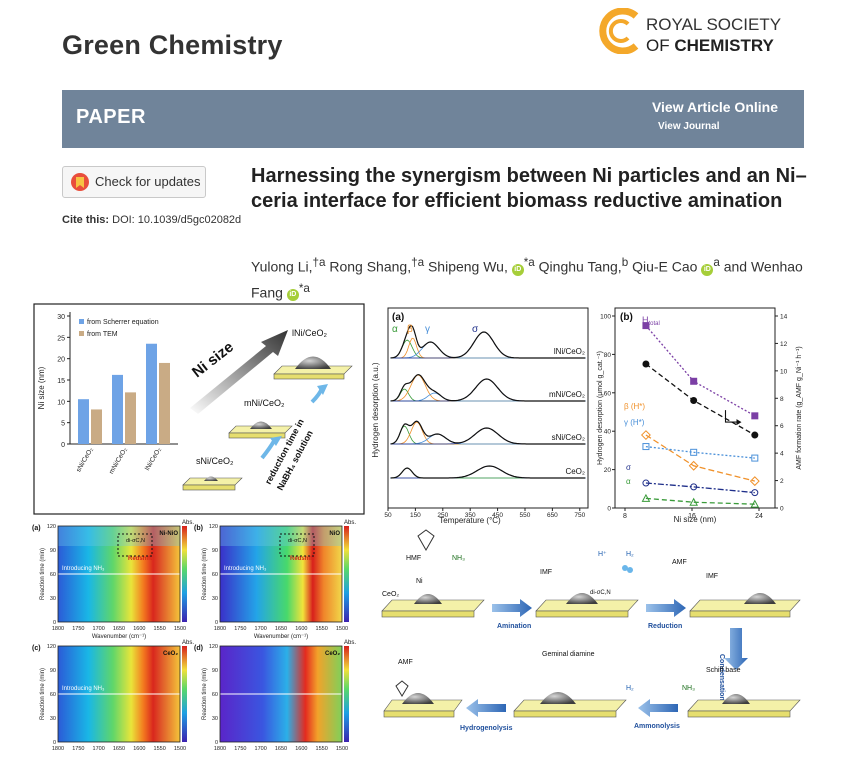 This screenshot has width=866, height=757. I want to click on scatter-ylabel: Hydrogen desorption (μmol g_cat.⁻¹), so click(600, 408).